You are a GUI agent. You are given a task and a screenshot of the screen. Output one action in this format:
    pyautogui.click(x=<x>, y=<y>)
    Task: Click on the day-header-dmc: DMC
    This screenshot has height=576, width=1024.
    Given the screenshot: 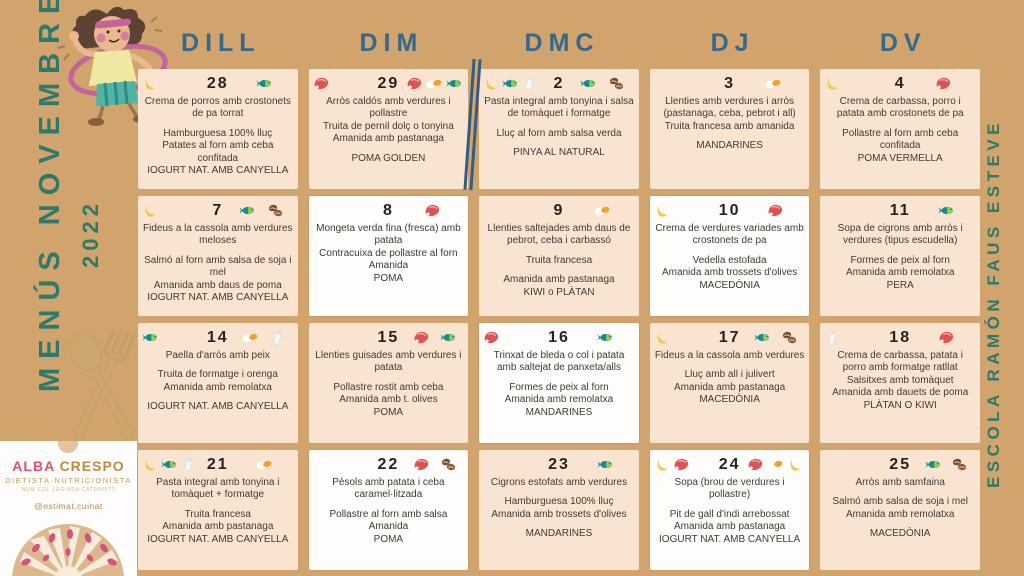 What is the action you would take?
    pyautogui.click(x=562, y=42)
    